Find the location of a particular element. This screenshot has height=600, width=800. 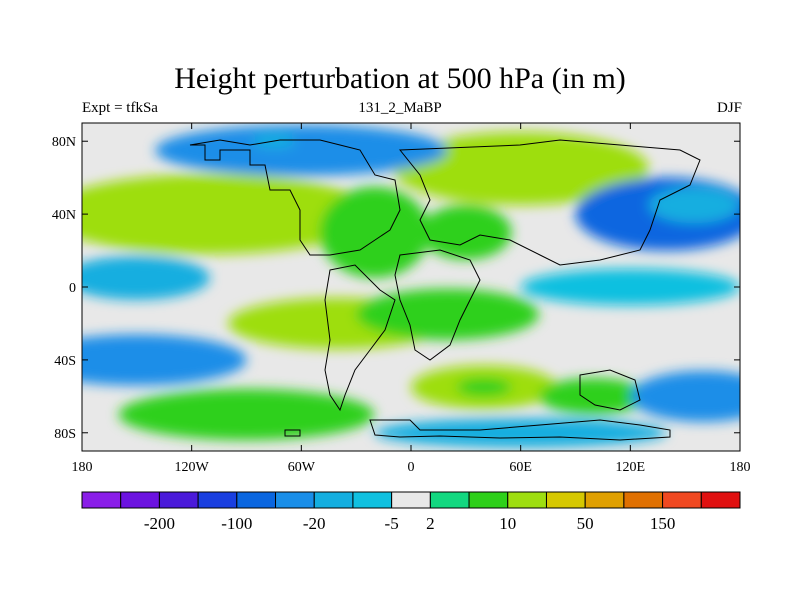

case-label: 131_2_MaBP is located at coordinates (400, 108).